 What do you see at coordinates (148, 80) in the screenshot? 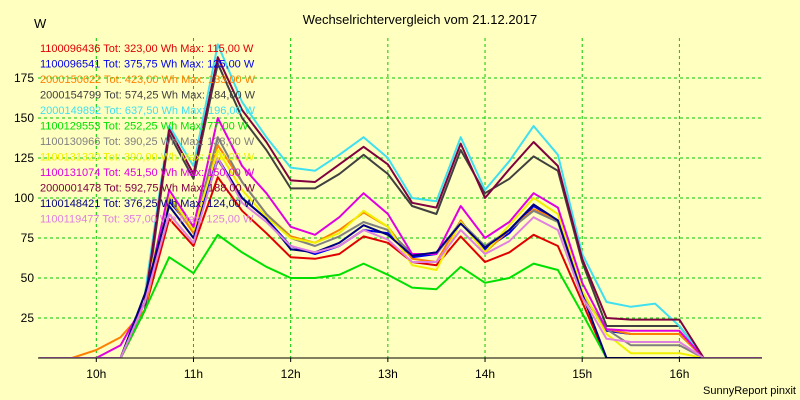
I see `legend-entry: 2000150622 Tot: 423,00 Wh Max: 133,00 W` at bounding box center [148, 80].